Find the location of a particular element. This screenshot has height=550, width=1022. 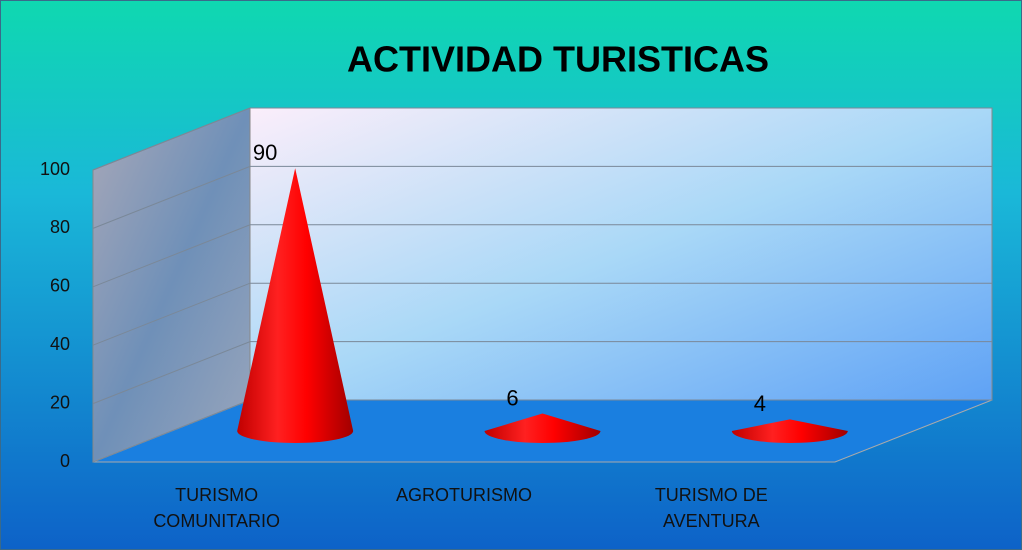

value-label: 6 is located at coordinates (512, 397).